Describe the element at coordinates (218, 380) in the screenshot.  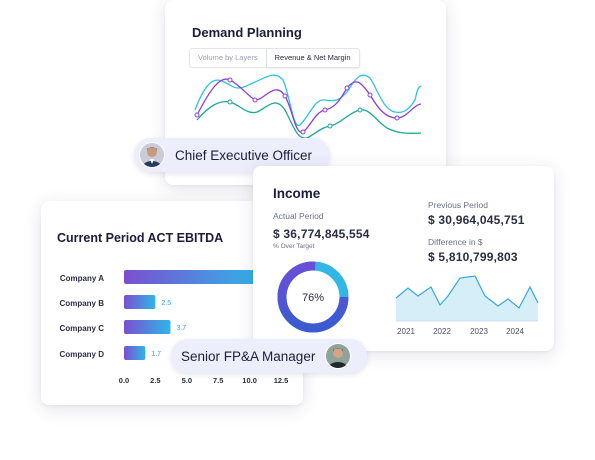
I see `ebitda-tick-label: 7.5` at that location.